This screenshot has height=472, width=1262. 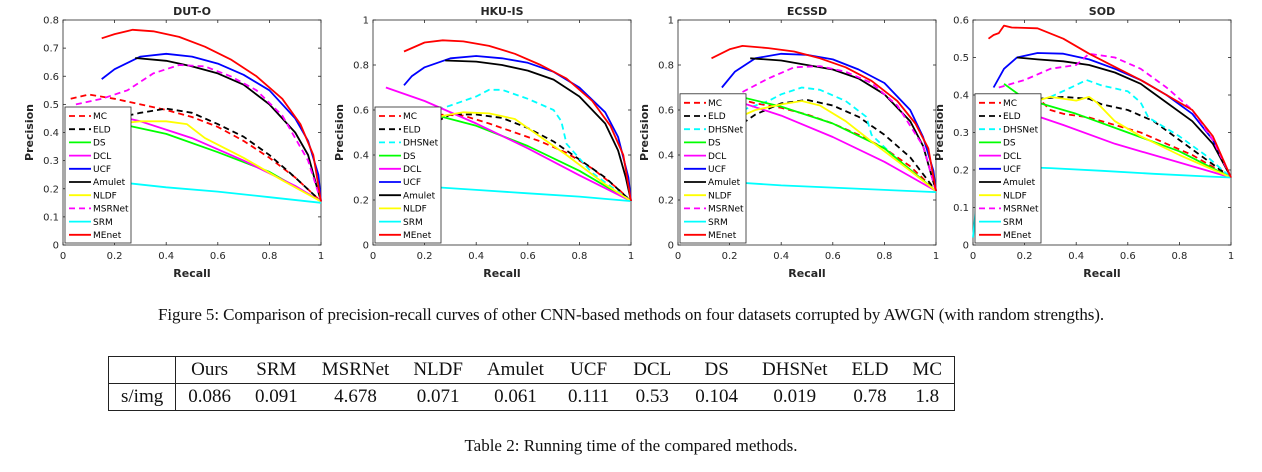 I want to click on table-cell: 0.53, so click(x=652, y=396).